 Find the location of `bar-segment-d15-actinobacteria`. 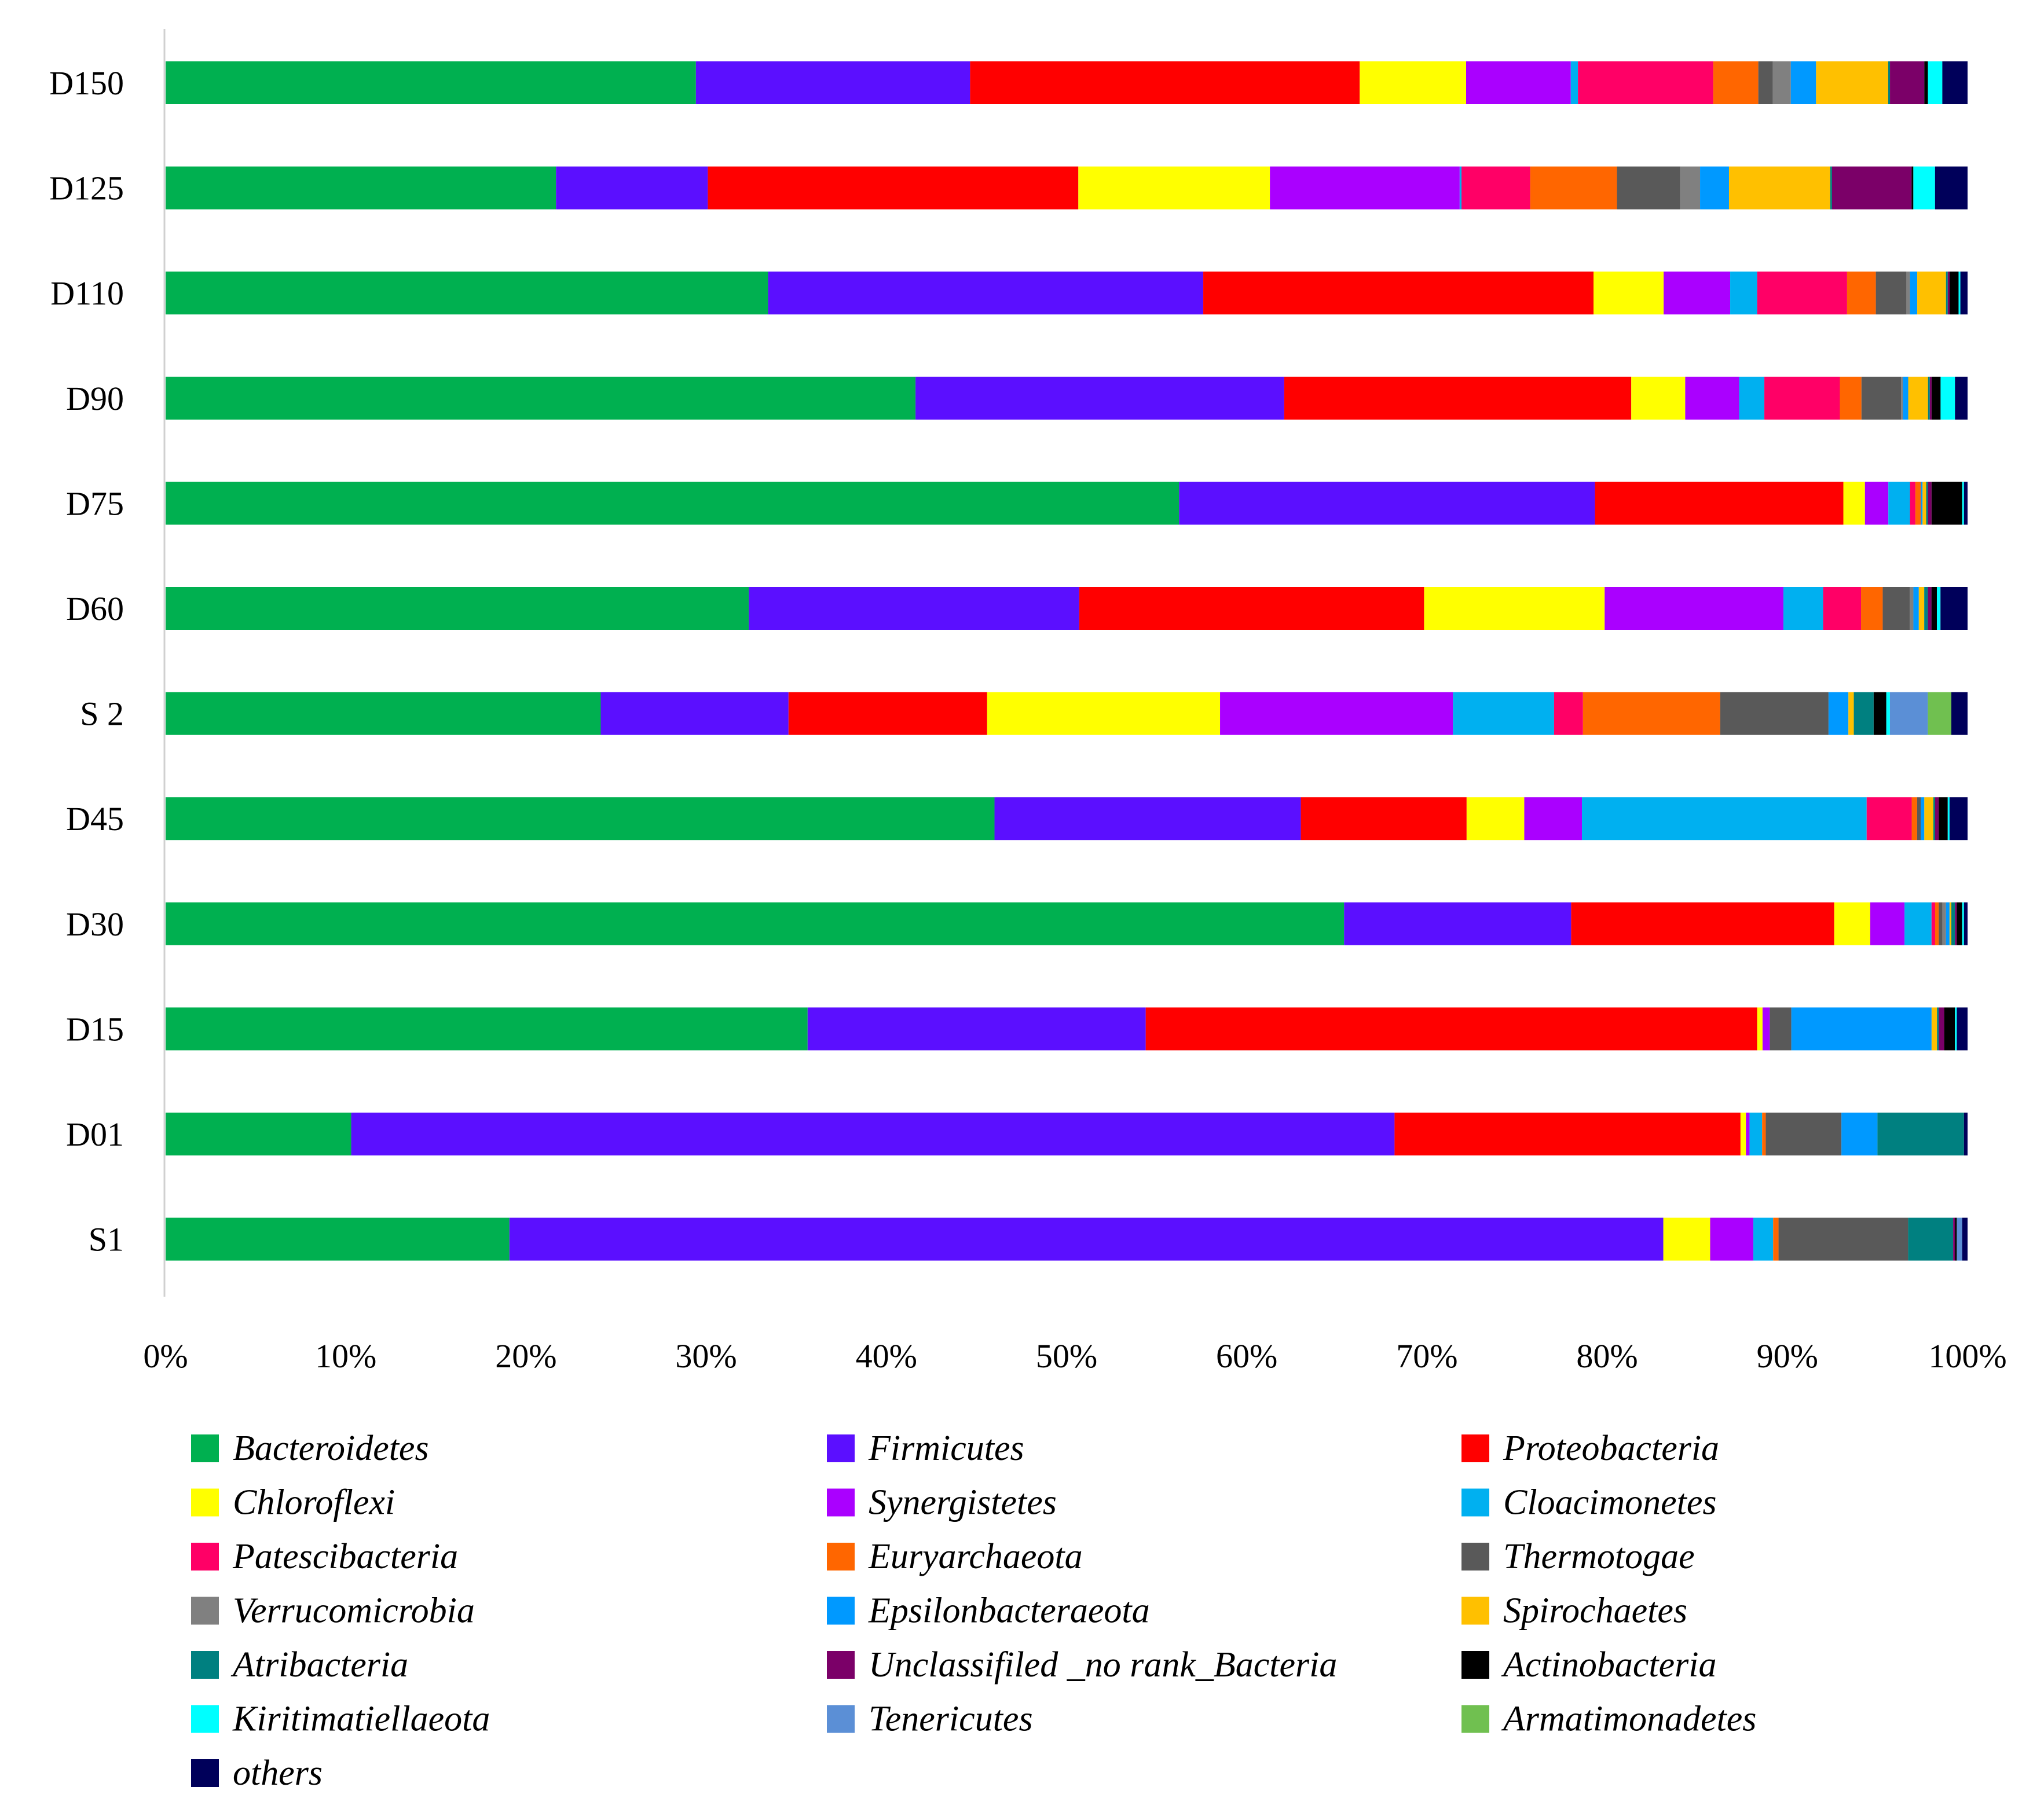

bar-segment-d15-actinobacteria is located at coordinates (1949, 1029).